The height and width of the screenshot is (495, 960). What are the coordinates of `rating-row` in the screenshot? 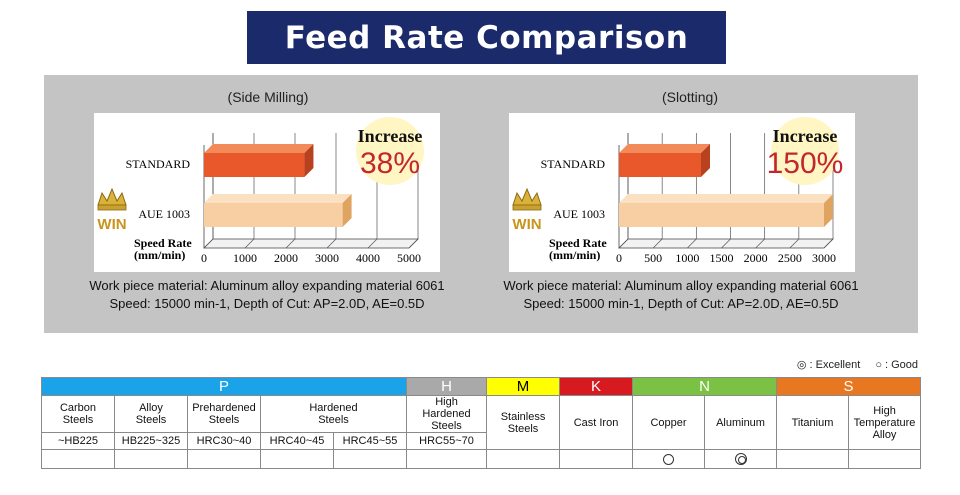 It's located at (481, 459).